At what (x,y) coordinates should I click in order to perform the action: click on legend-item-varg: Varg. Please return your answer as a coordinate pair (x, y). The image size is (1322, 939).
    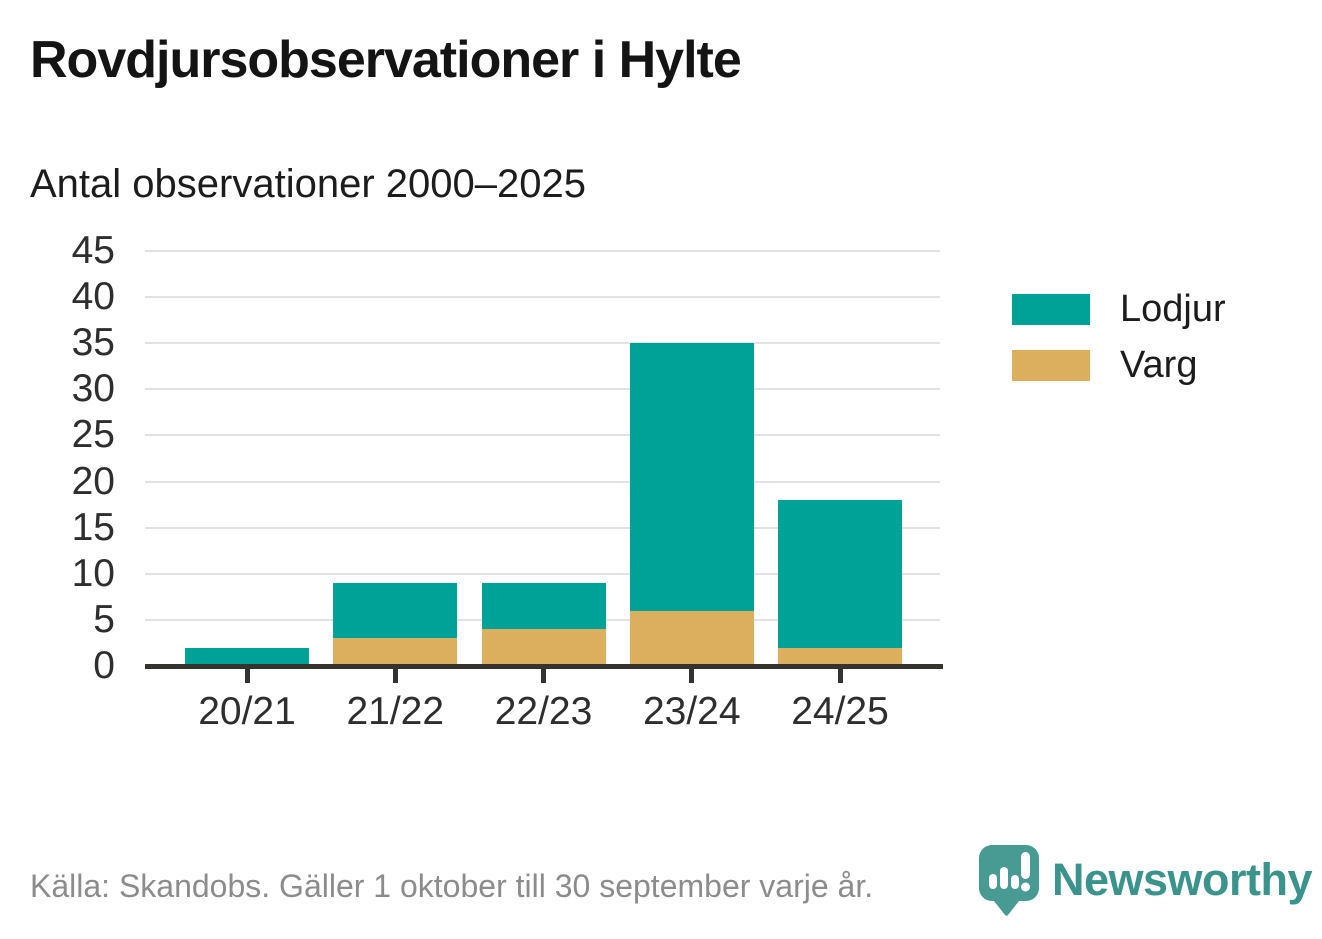
    Looking at the image, I should click on (1119, 365).